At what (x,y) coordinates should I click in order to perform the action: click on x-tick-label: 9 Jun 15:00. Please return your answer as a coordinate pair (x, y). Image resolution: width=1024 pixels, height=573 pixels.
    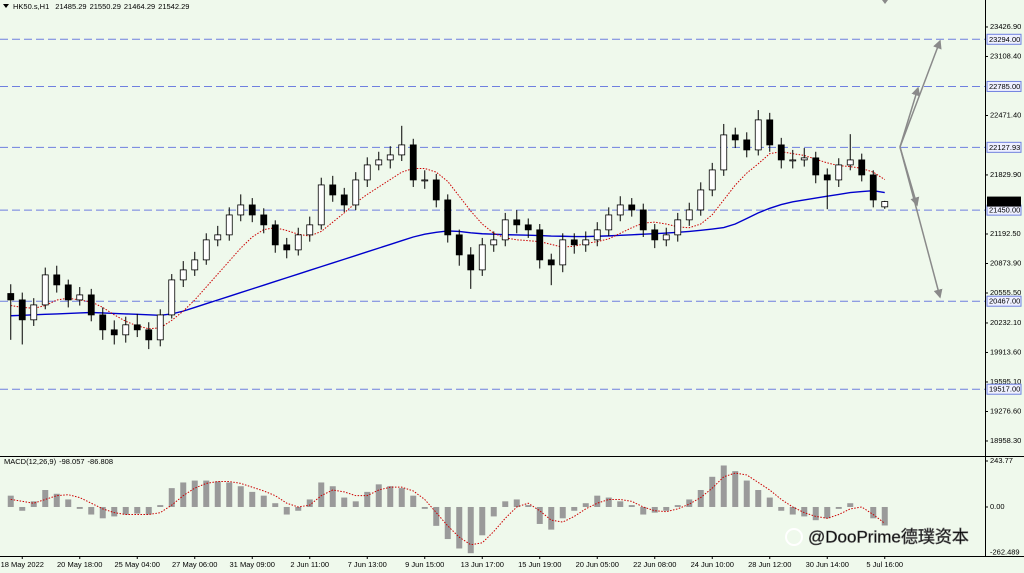
    Looking at the image, I should click on (424, 564).